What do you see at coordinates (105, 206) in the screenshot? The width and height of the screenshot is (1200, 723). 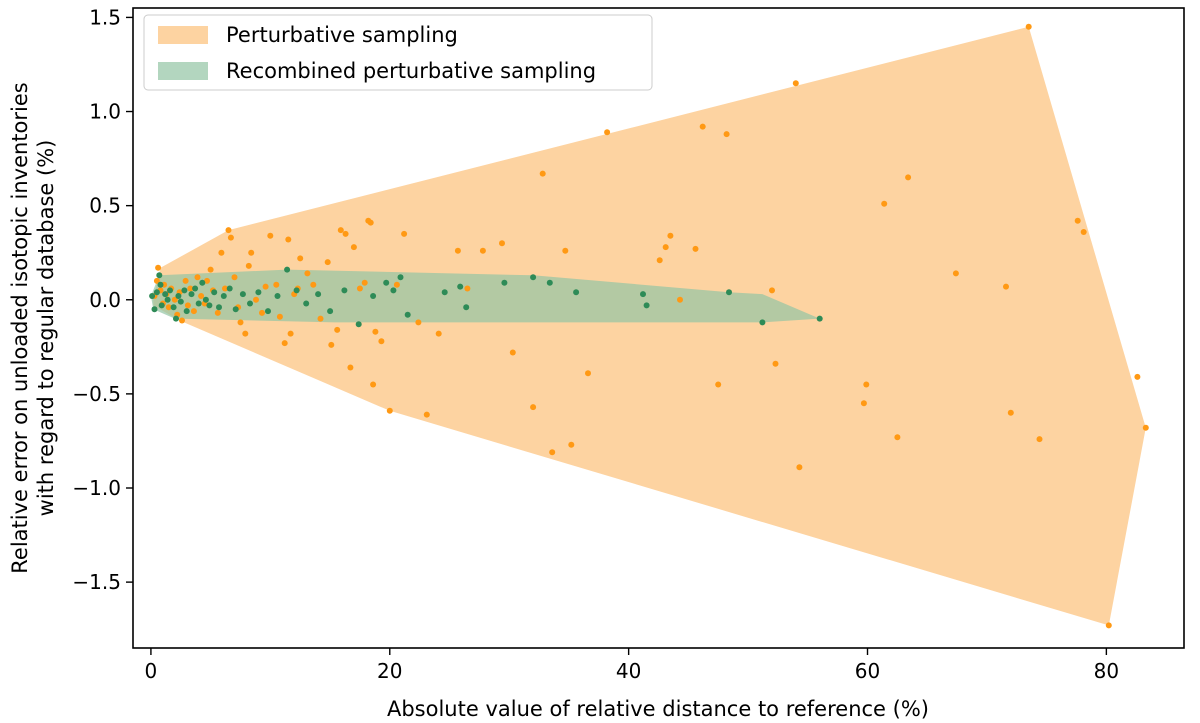 I see `y-tick-label-4: 0.5` at bounding box center [105, 206].